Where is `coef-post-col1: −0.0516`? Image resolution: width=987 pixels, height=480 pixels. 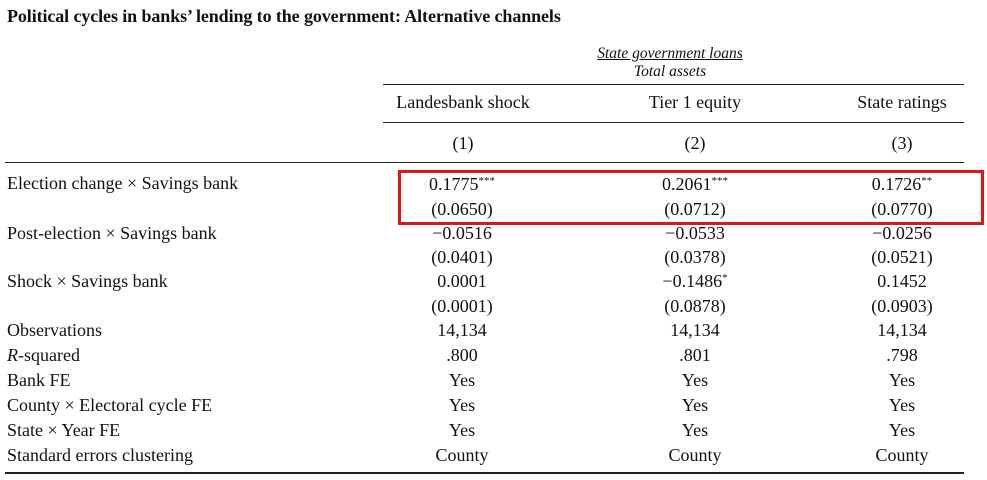 coef-post-col1: −0.0516 is located at coordinates (462, 233).